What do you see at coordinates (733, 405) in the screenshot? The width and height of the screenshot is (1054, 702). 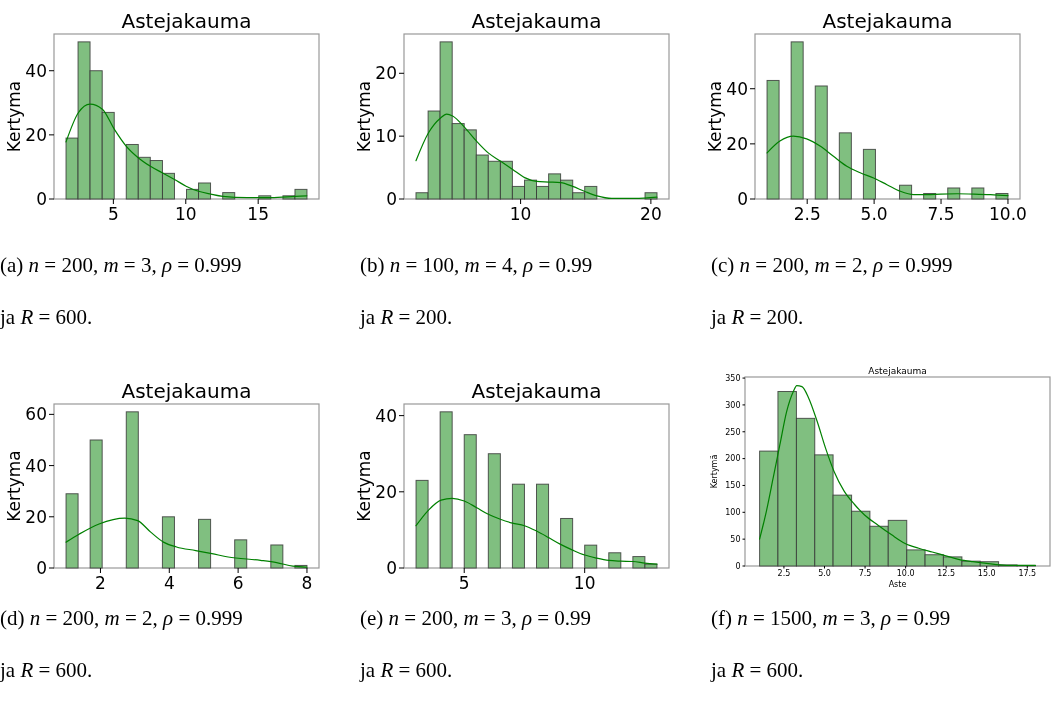 I see `y-tick-label: 300` at bounding box center [733, 405].